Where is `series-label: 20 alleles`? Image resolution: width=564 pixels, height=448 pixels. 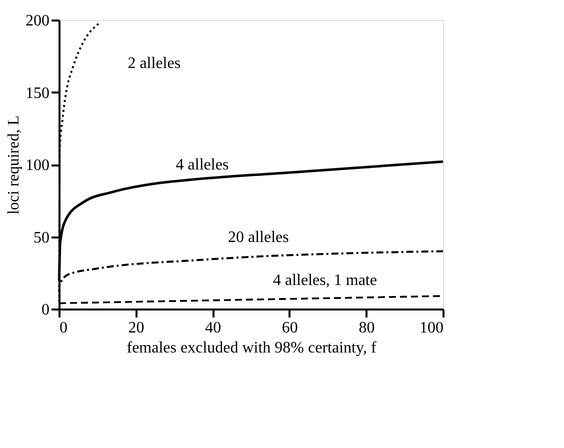 series-label: 20 alleles is located at coordinates (258, 237).